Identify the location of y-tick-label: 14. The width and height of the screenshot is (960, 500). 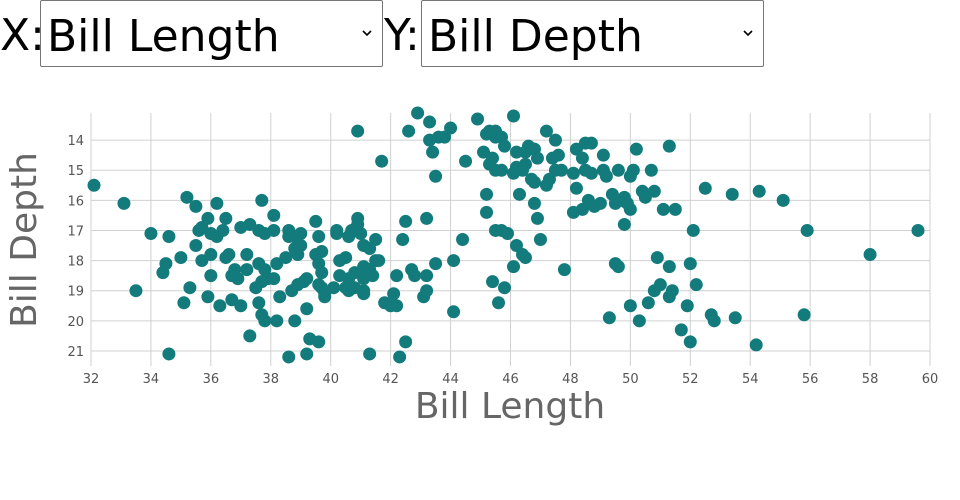
(75, 141).